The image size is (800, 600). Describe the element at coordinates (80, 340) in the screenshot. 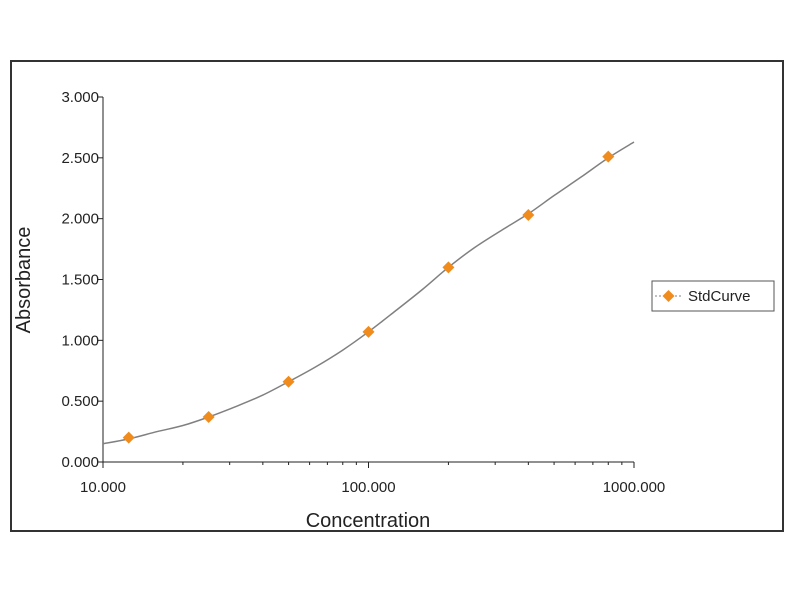

I see `y-tick-label: 1.000` at that location.